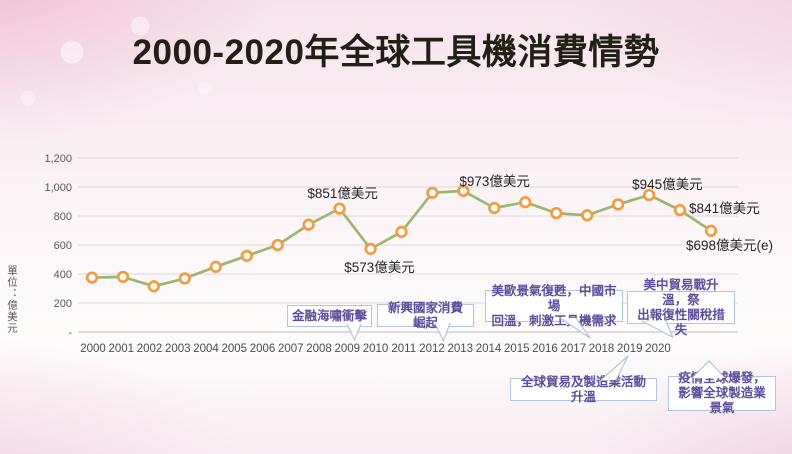 This screenshot has width=792, height=454. Describe the element at coordinates (730, 245) in the screenshot. I see `value-label-2020: $698億美元(e)` at that location.